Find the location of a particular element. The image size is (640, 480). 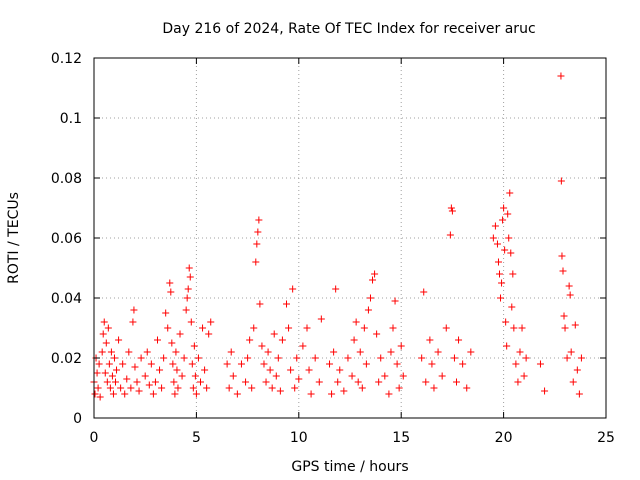

y-tick-label: 0 is located at coordinates (77, 419).